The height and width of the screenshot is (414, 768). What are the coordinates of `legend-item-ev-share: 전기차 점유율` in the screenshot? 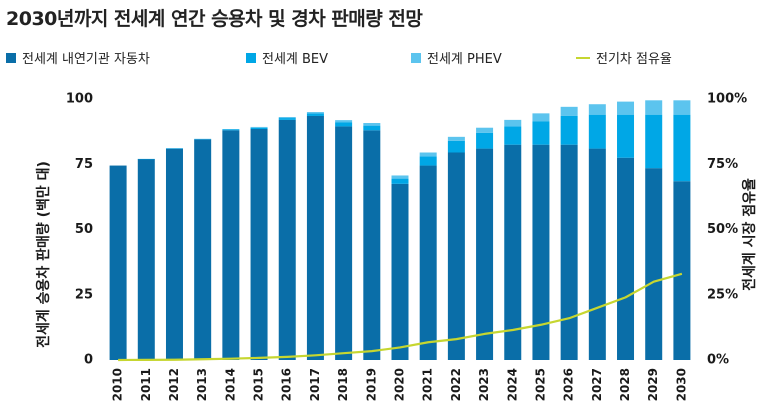 It's located at (624, 57).